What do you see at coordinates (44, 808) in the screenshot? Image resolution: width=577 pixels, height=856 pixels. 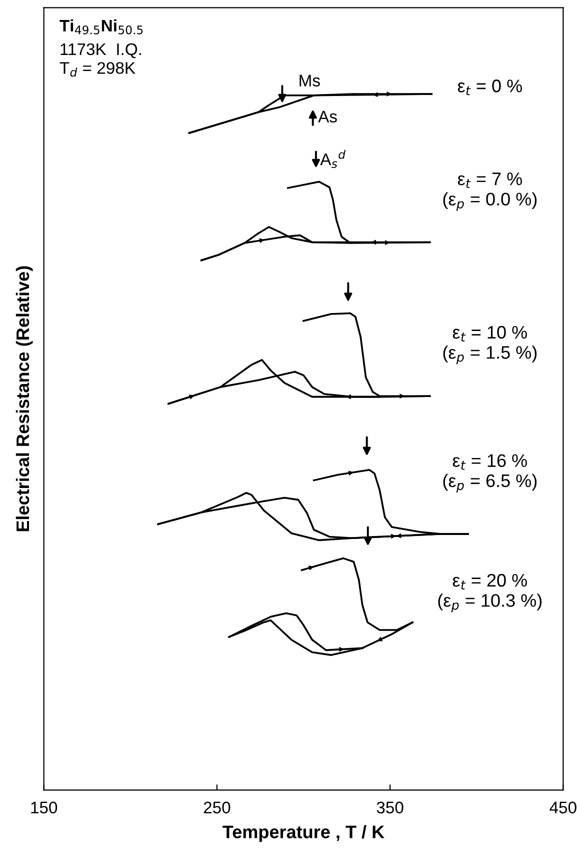 I see `x-tick-label: 150` at bounding box center [44, 808].